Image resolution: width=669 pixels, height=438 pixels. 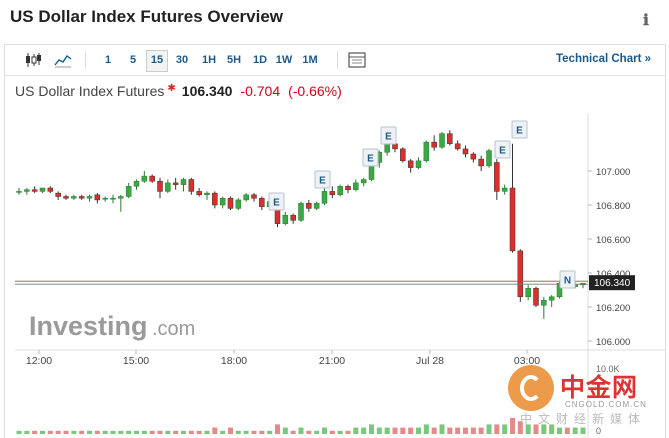 I want to click on x-tick-label: 12:00, so click(x=39, y=361).